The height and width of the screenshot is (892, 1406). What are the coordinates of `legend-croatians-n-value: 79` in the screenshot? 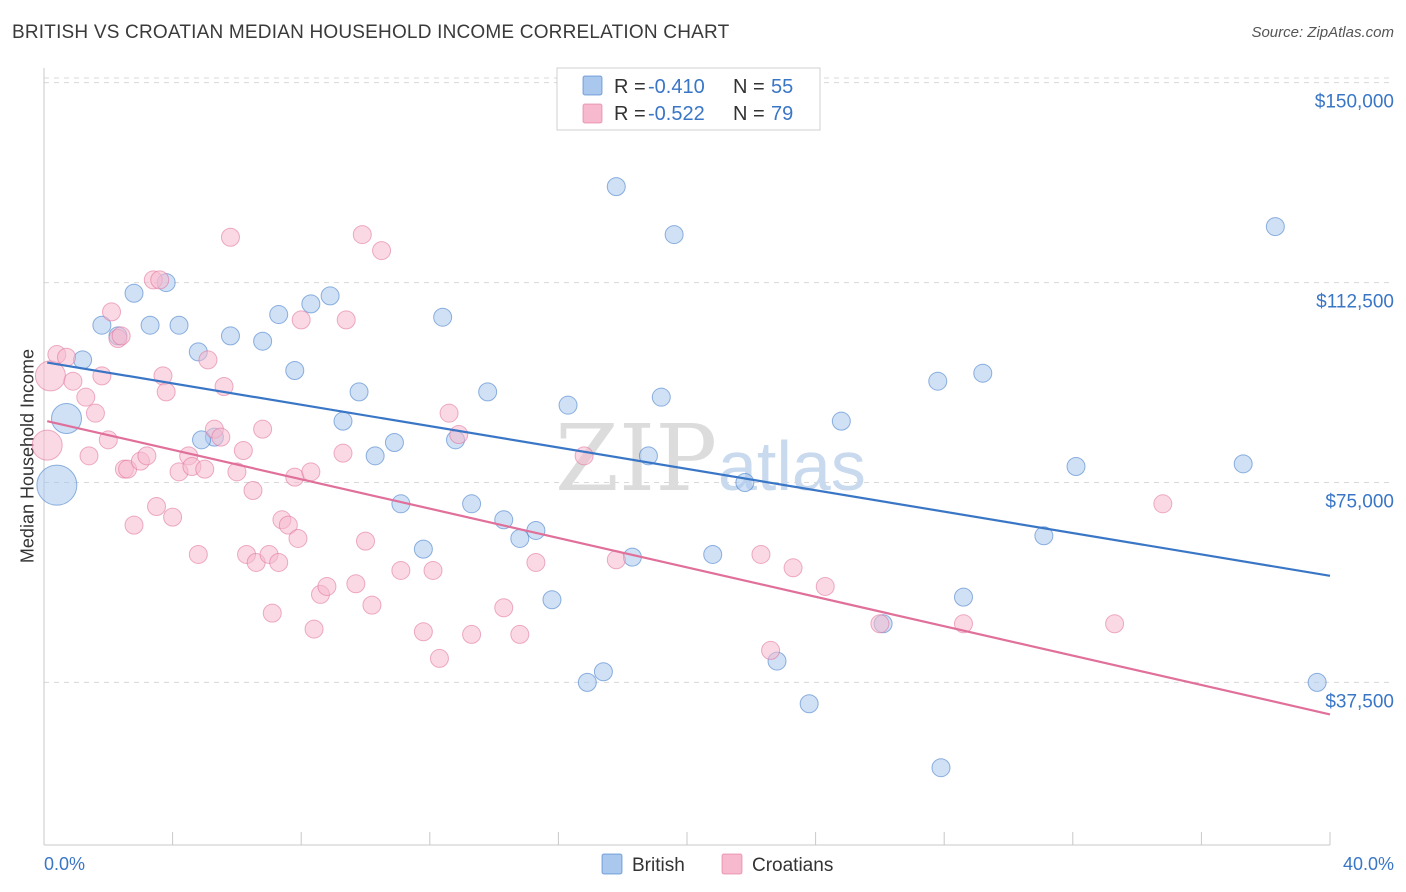 It's located at (782, 114).